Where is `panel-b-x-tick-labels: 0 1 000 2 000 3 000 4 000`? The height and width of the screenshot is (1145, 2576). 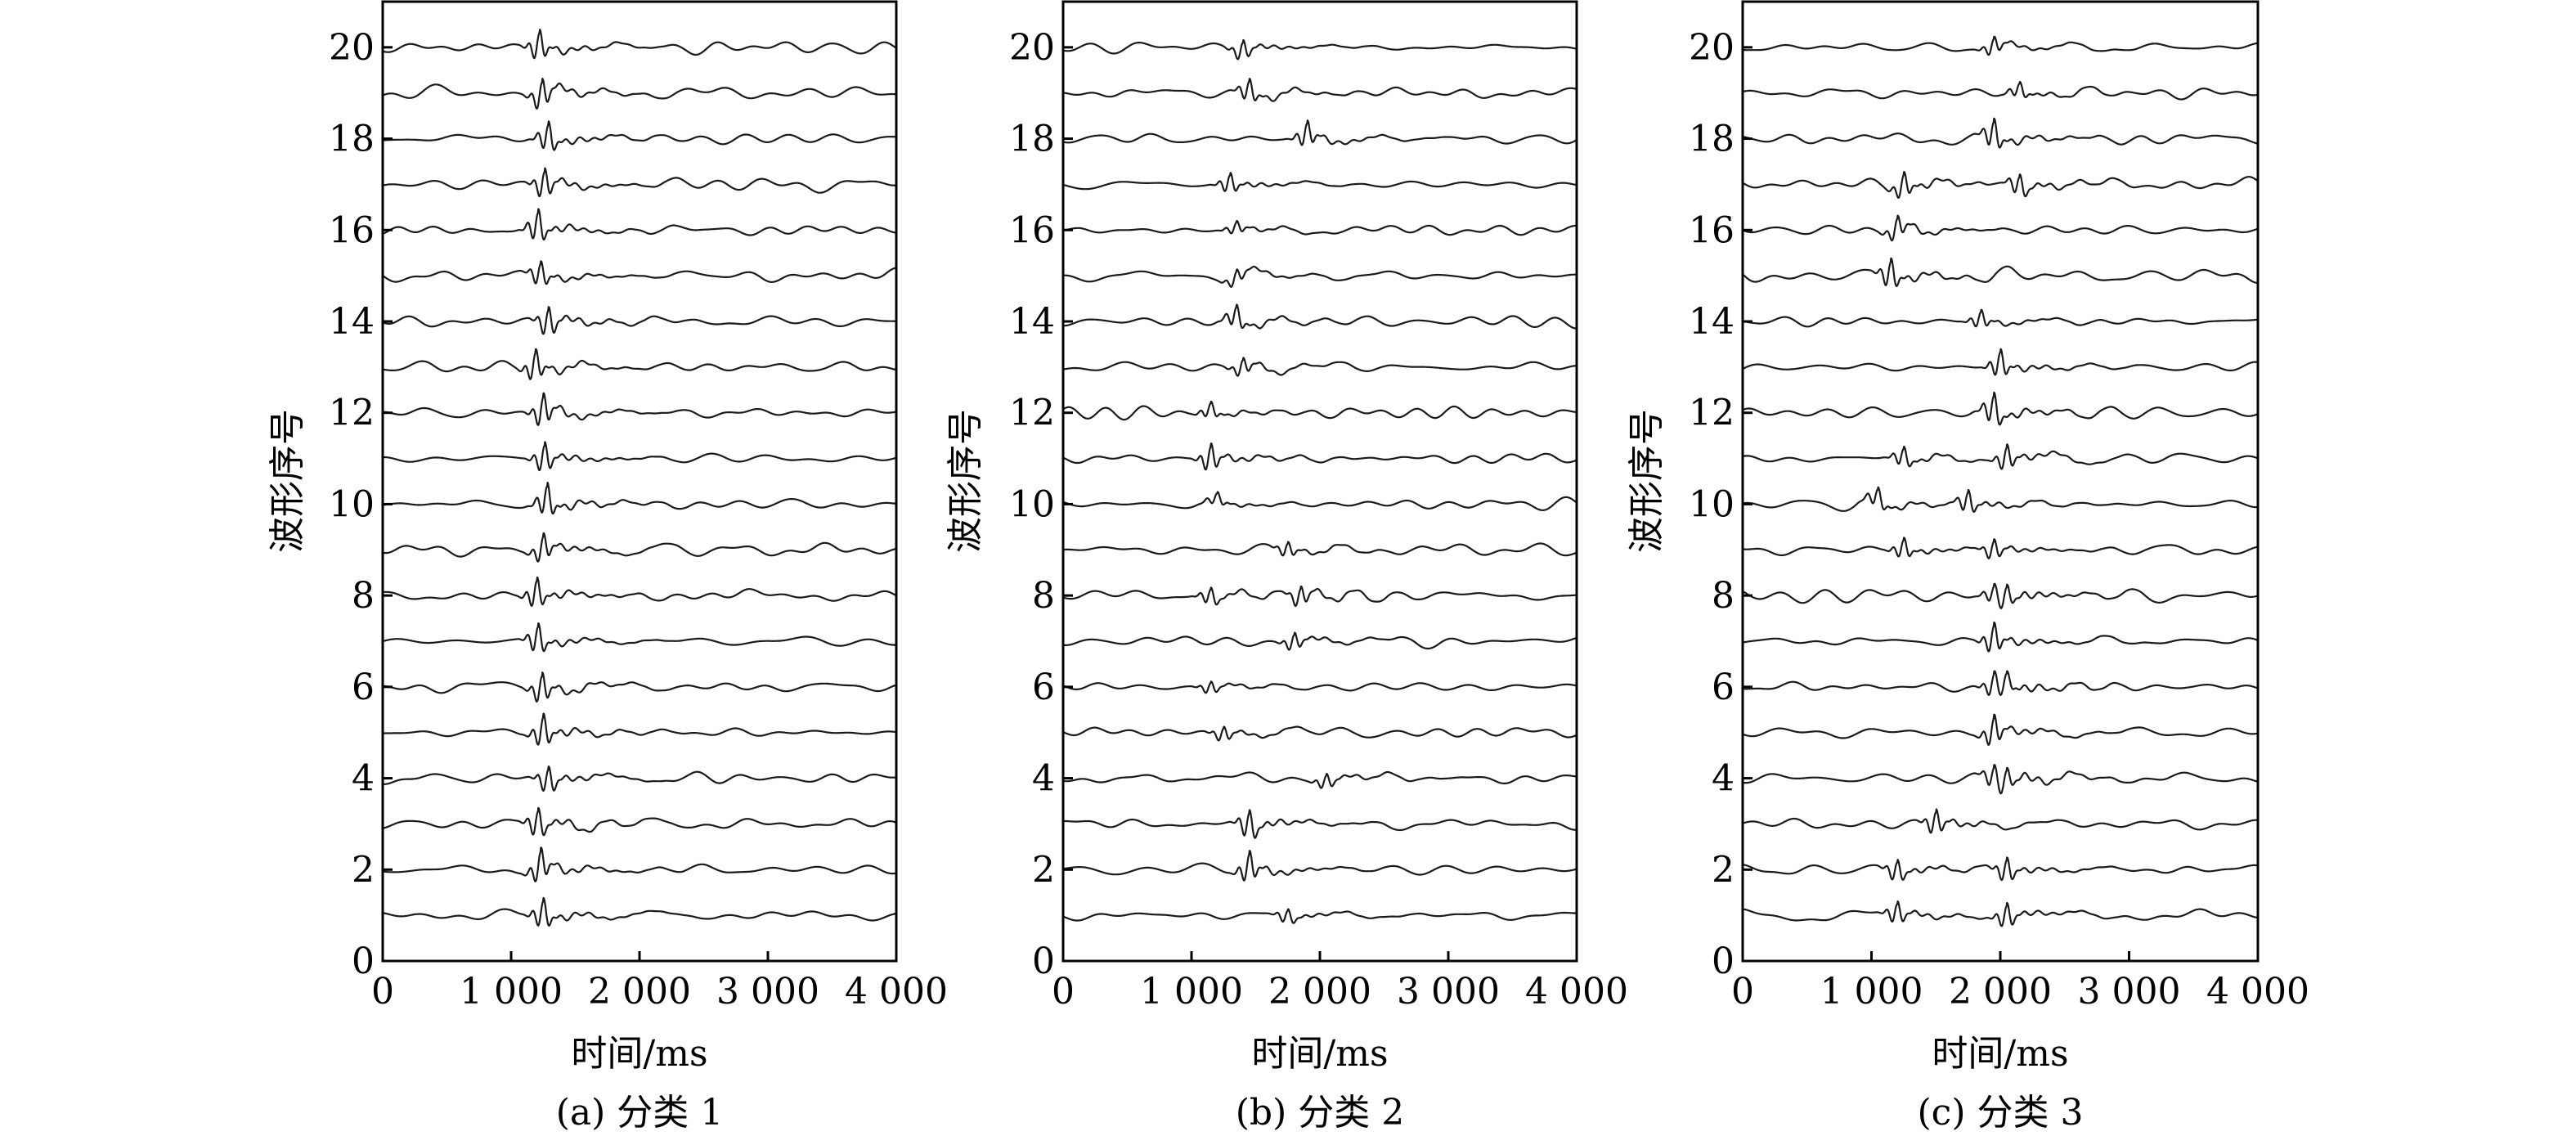 panel-b-x-tick-labels: 0 1 000 2 000 3 000 4 000 is located at coordinates (1340, 992).